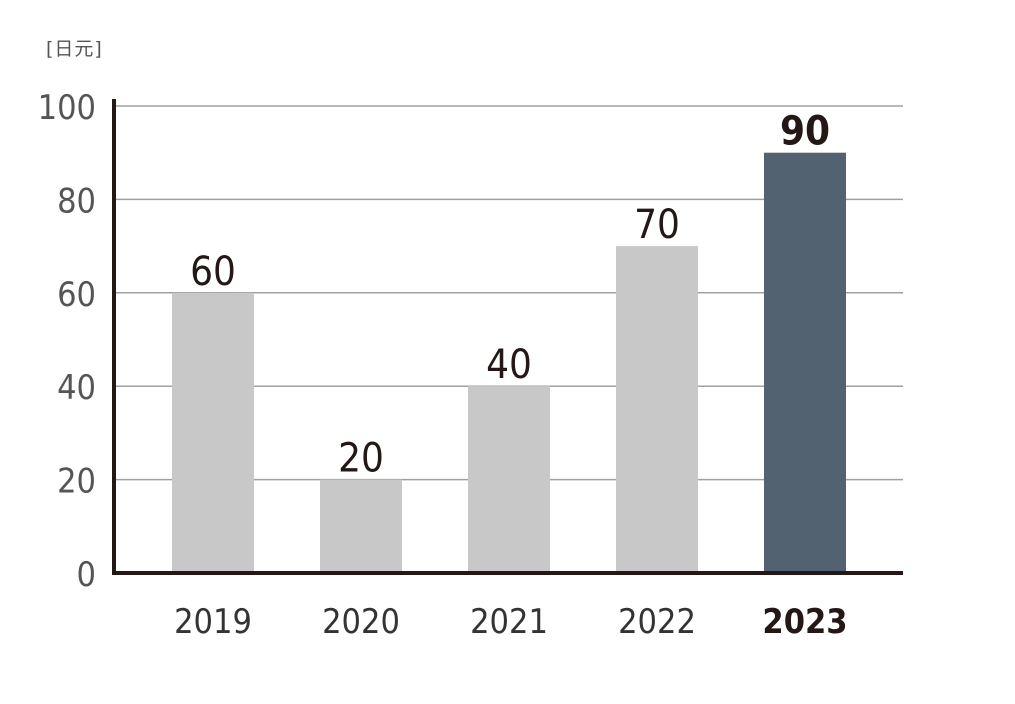  What do you see at coordinates (657, 225) in the screenshot?
I see `value-label-2022: 70` at bounding box center [657, 225].